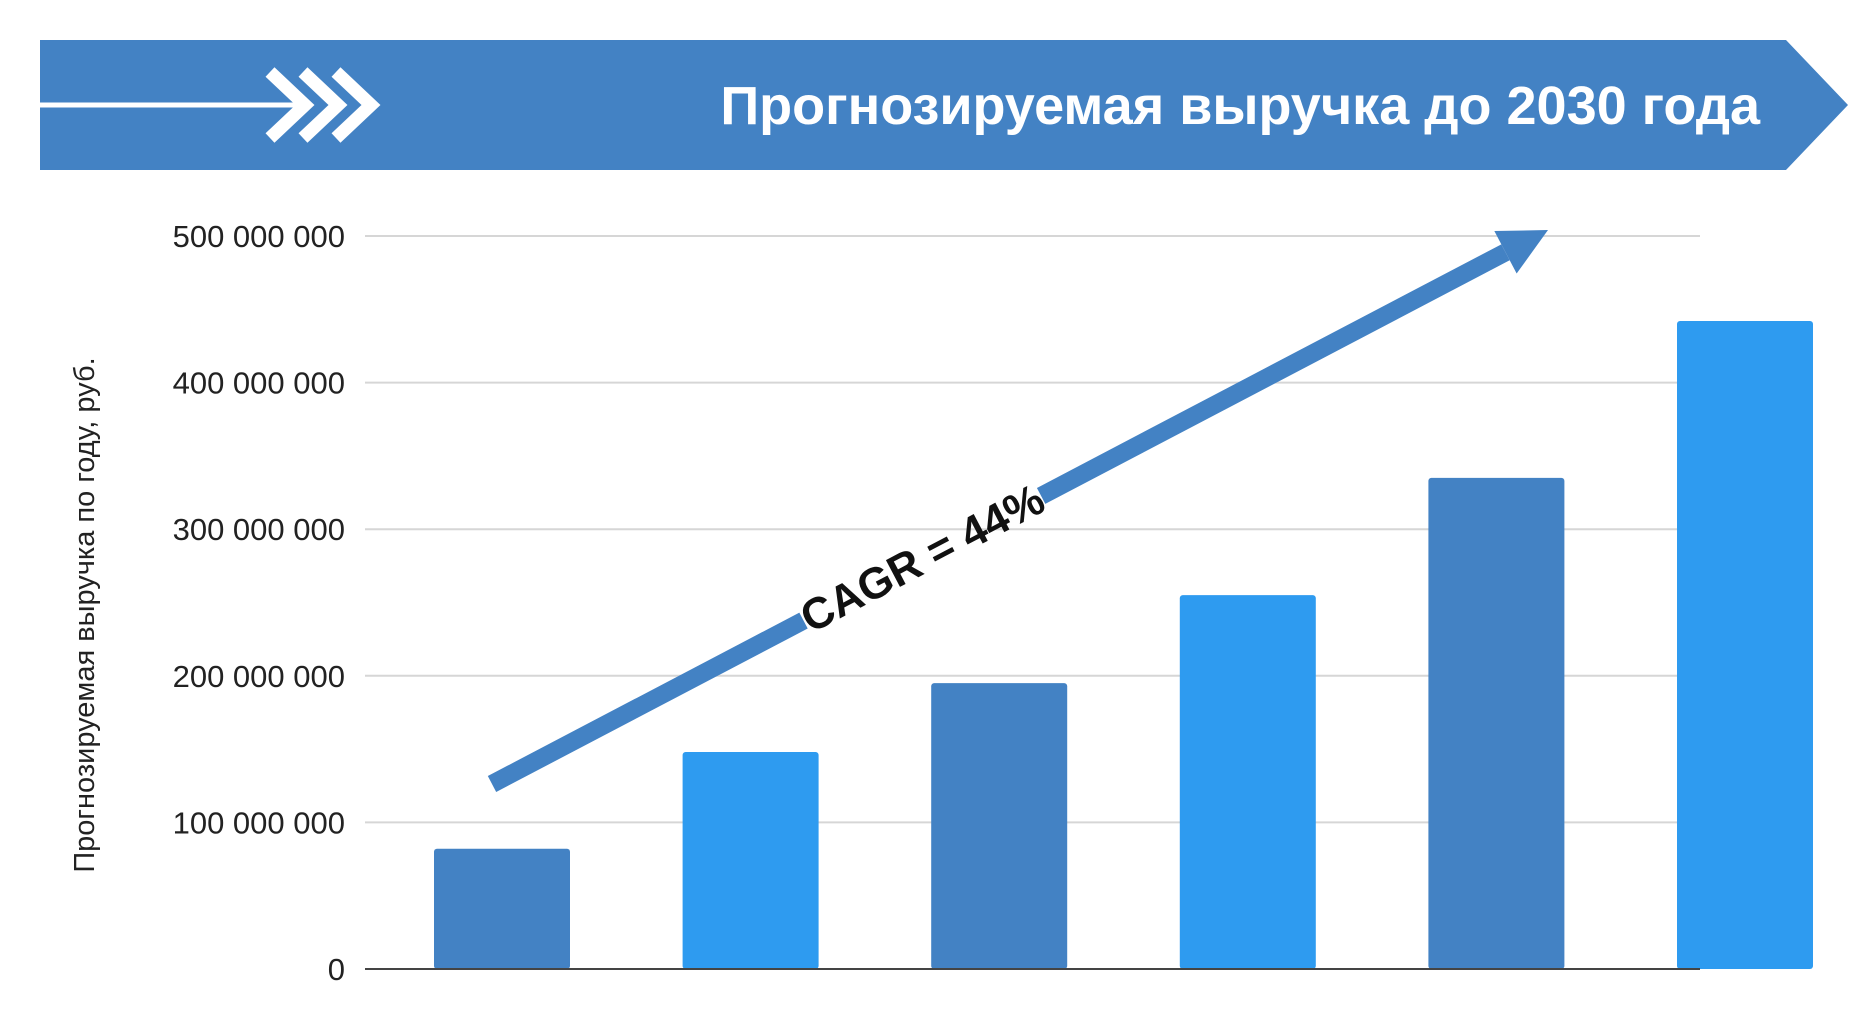 The height and width of the screenshot is (1022, 1864). Describe the element at coordinates (1240, 106) in the screenshot. I see `page-title: Прогнозируемая выручка до 2030 года` at that location.